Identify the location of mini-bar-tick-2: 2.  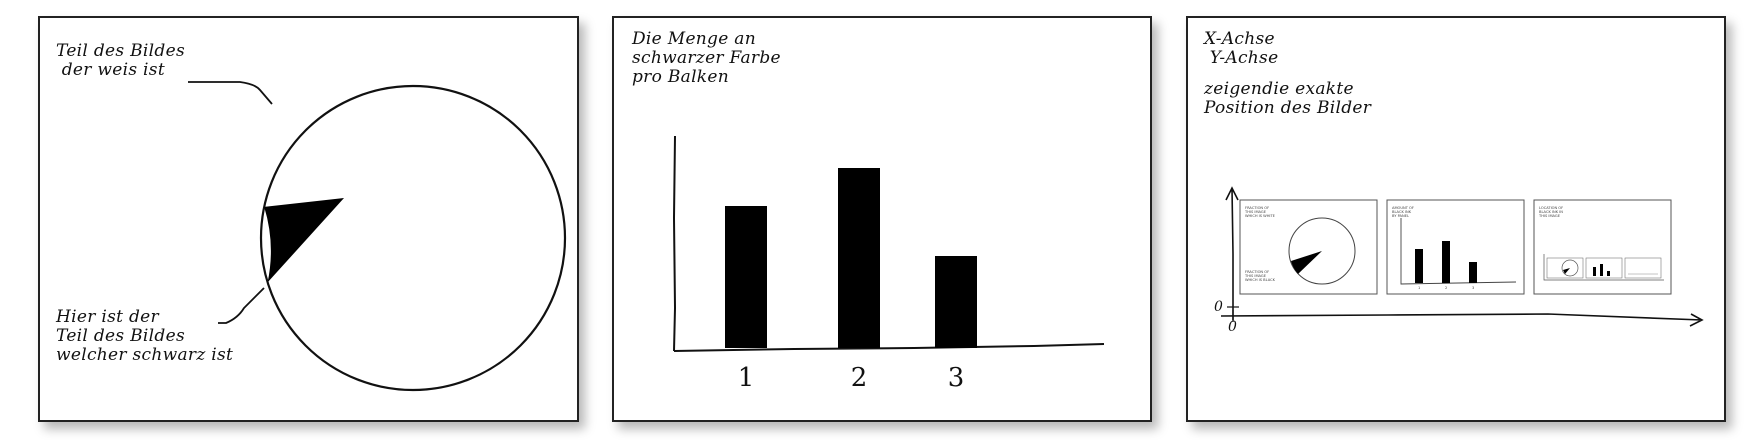
(1446, 288).